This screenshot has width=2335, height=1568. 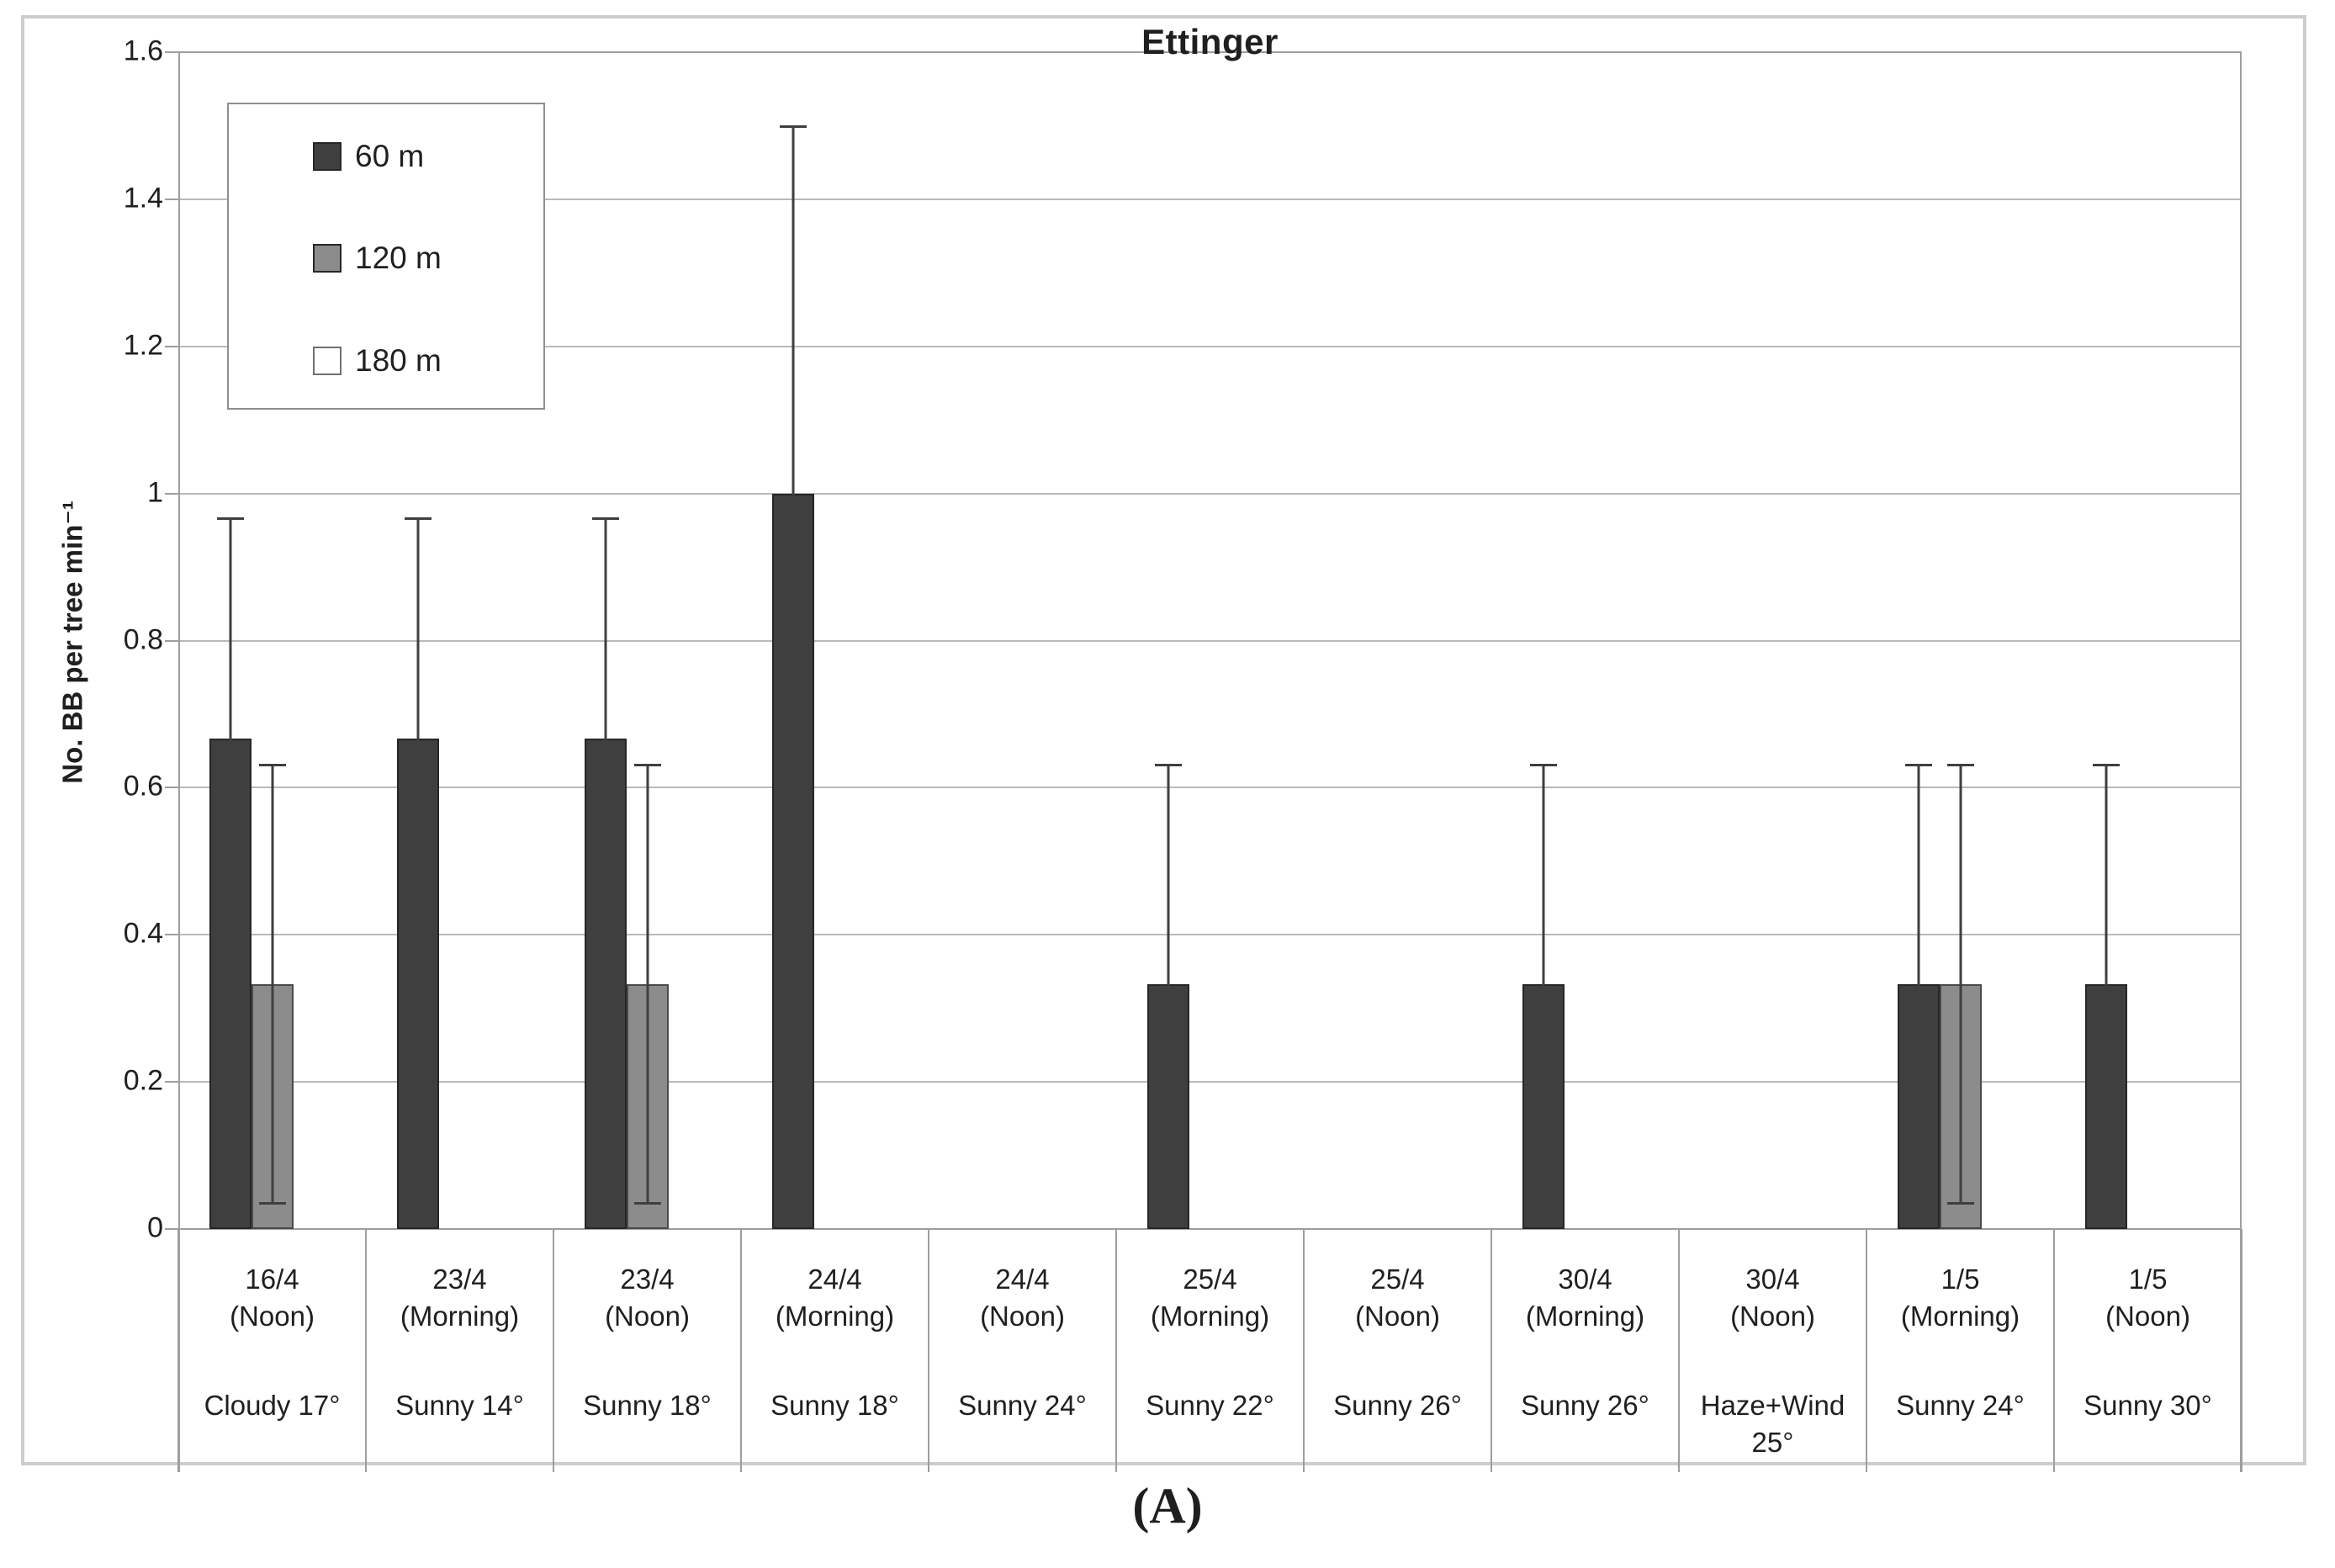 What do you see at coordinates (390, 156) in the screenshot?
I see `legend-label: 60 m` at bounding box center [390, 156].